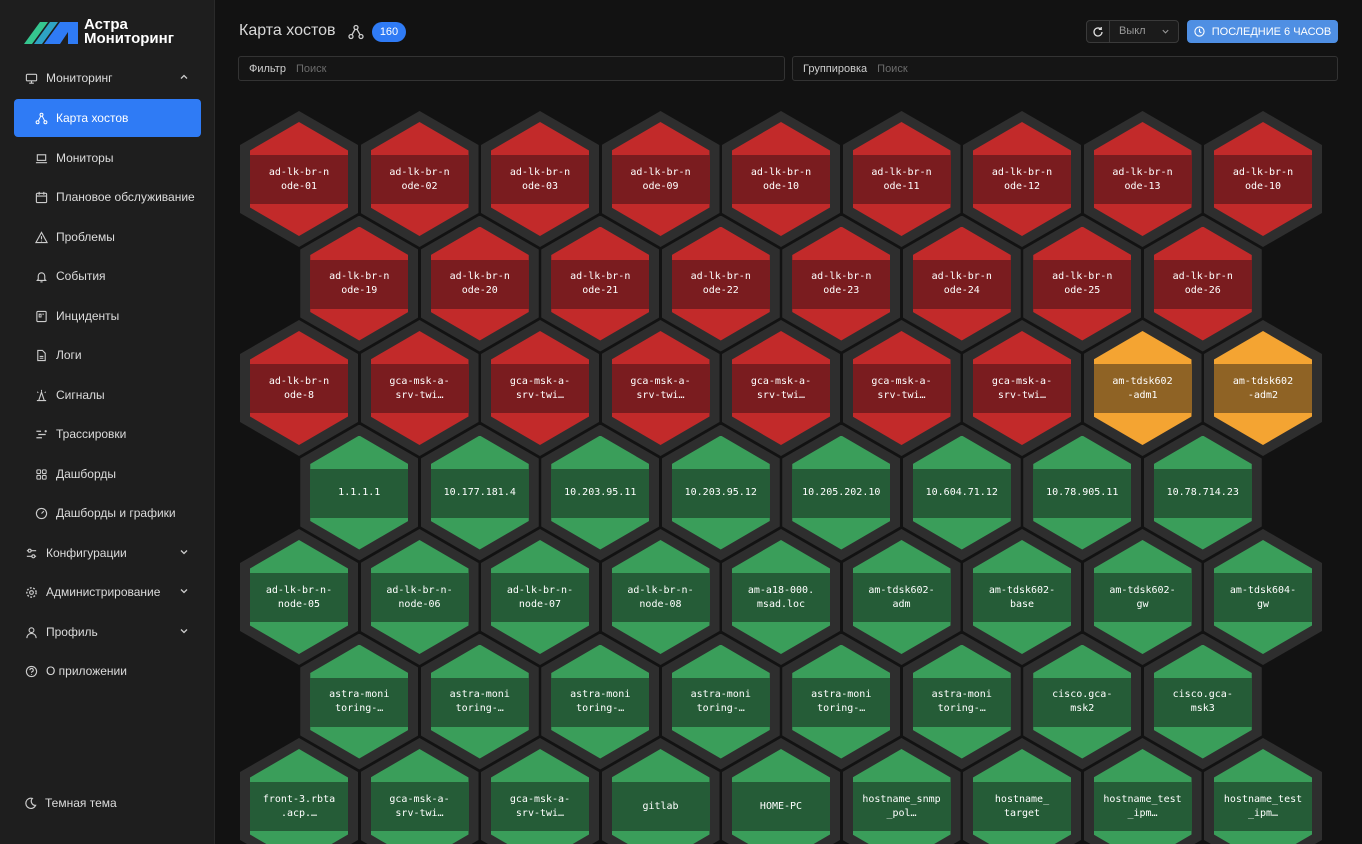  I want to click on host-hex: ad-lk-br-n ode-02, so click(419, 179).